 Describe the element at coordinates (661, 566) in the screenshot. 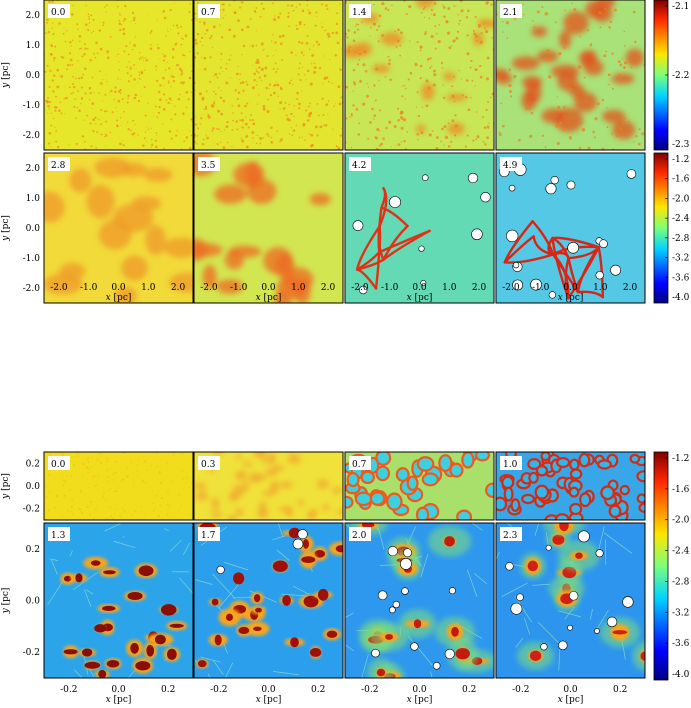

I see `colorbar-gradient` at that location.